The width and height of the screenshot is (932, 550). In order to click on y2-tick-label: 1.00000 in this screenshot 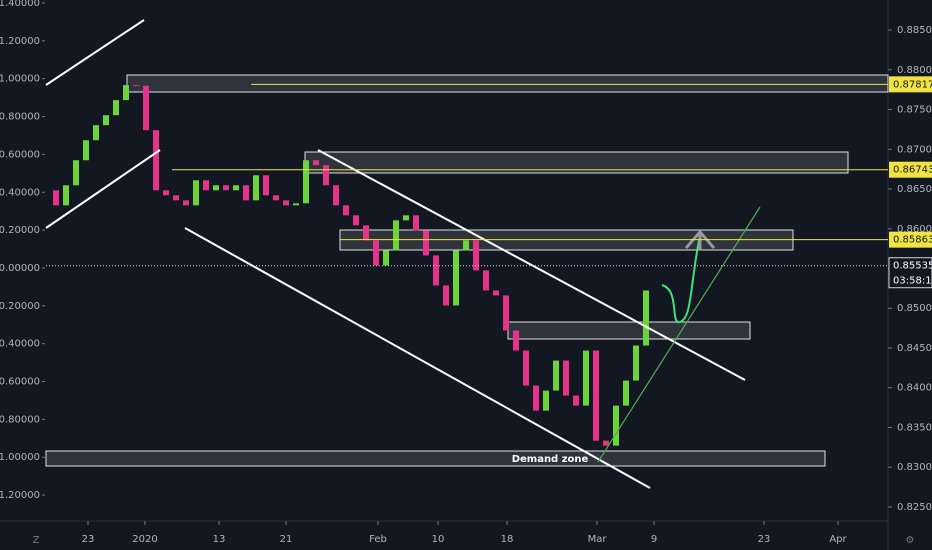, I will do `click(20, 79)`.